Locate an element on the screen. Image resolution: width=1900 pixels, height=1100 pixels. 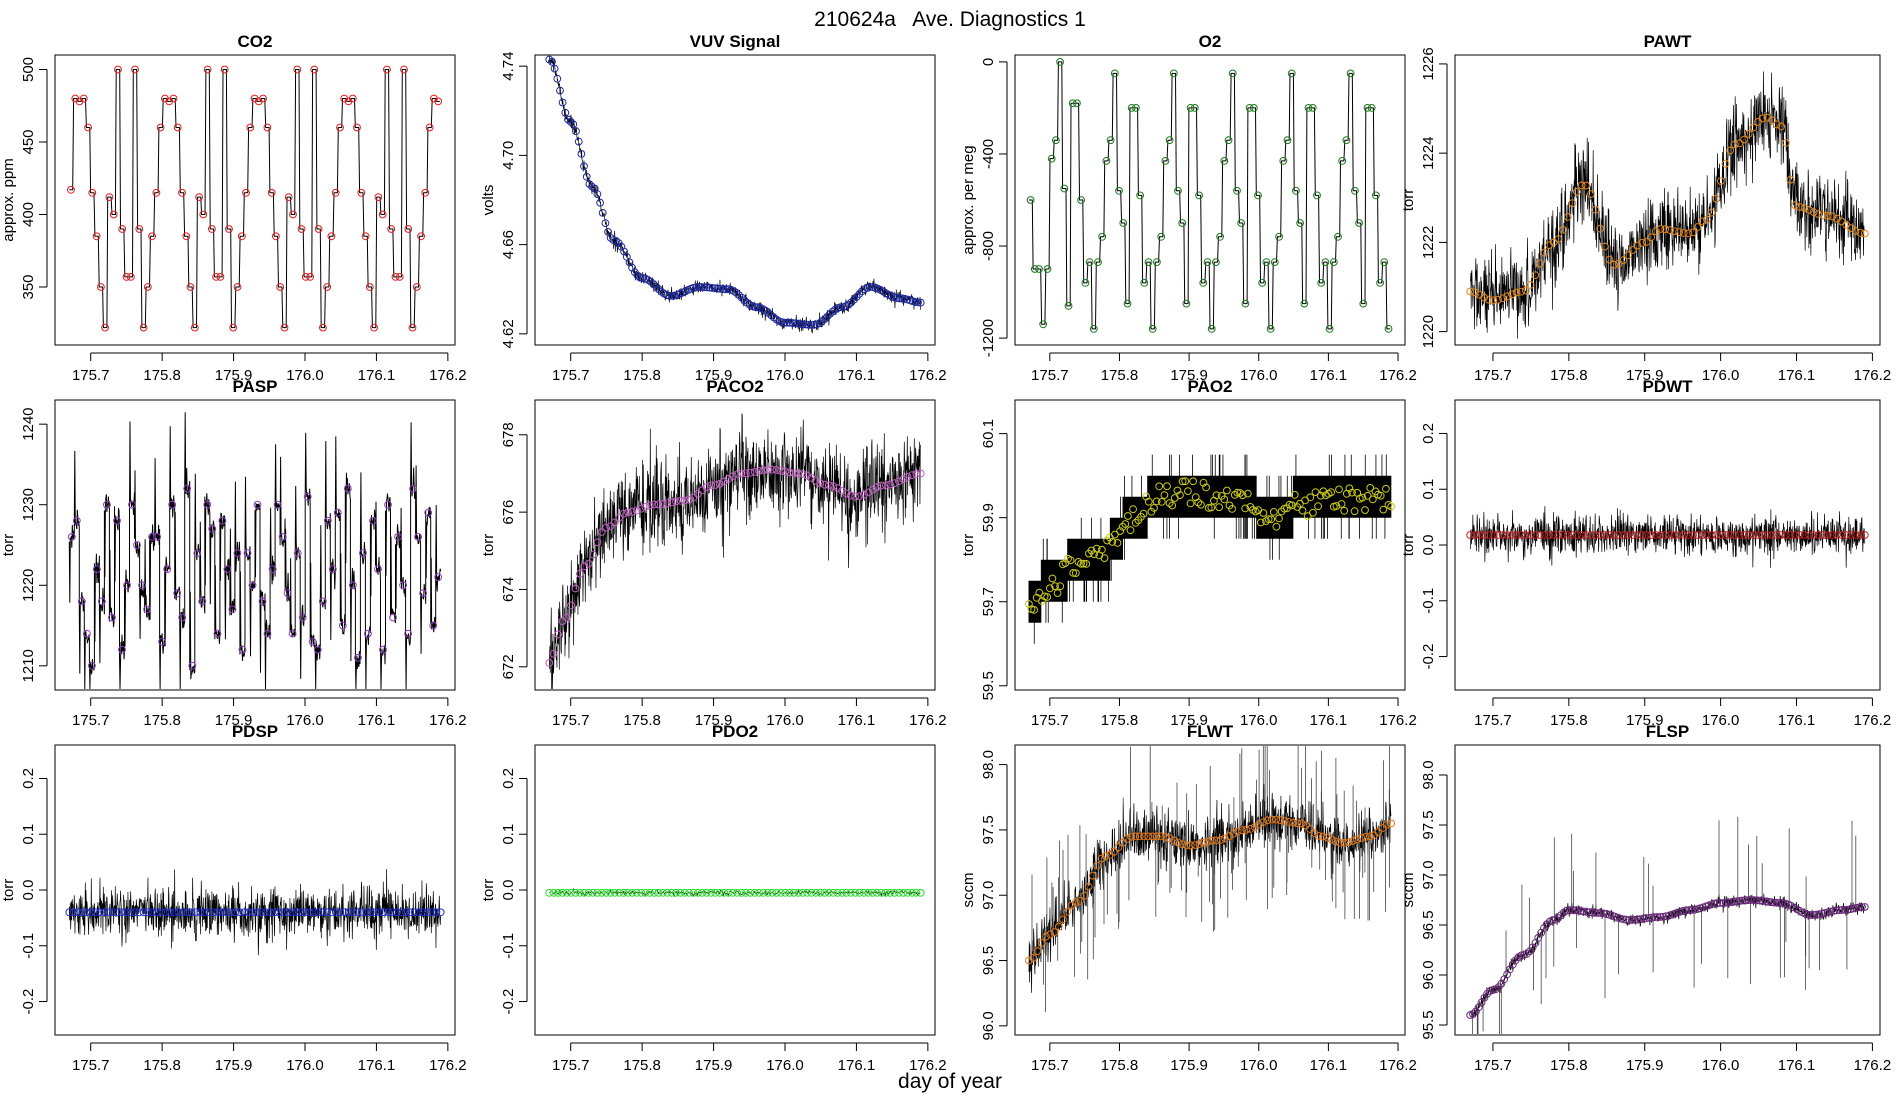
y-tick-label: -0.1 is located at coordinates (1428, 601).